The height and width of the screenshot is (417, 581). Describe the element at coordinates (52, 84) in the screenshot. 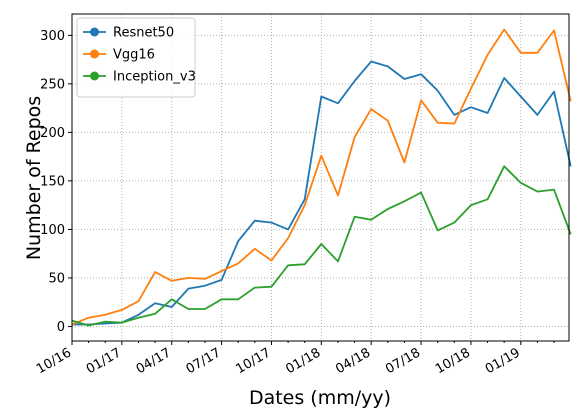

I see `y-tick-label: 250` at that location.